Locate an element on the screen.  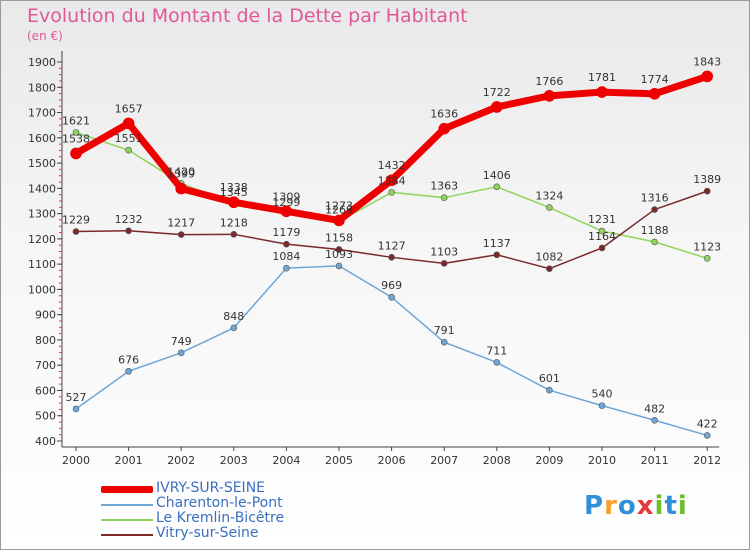
x-tick-label: 2012 is located at coordinates (707, 460).